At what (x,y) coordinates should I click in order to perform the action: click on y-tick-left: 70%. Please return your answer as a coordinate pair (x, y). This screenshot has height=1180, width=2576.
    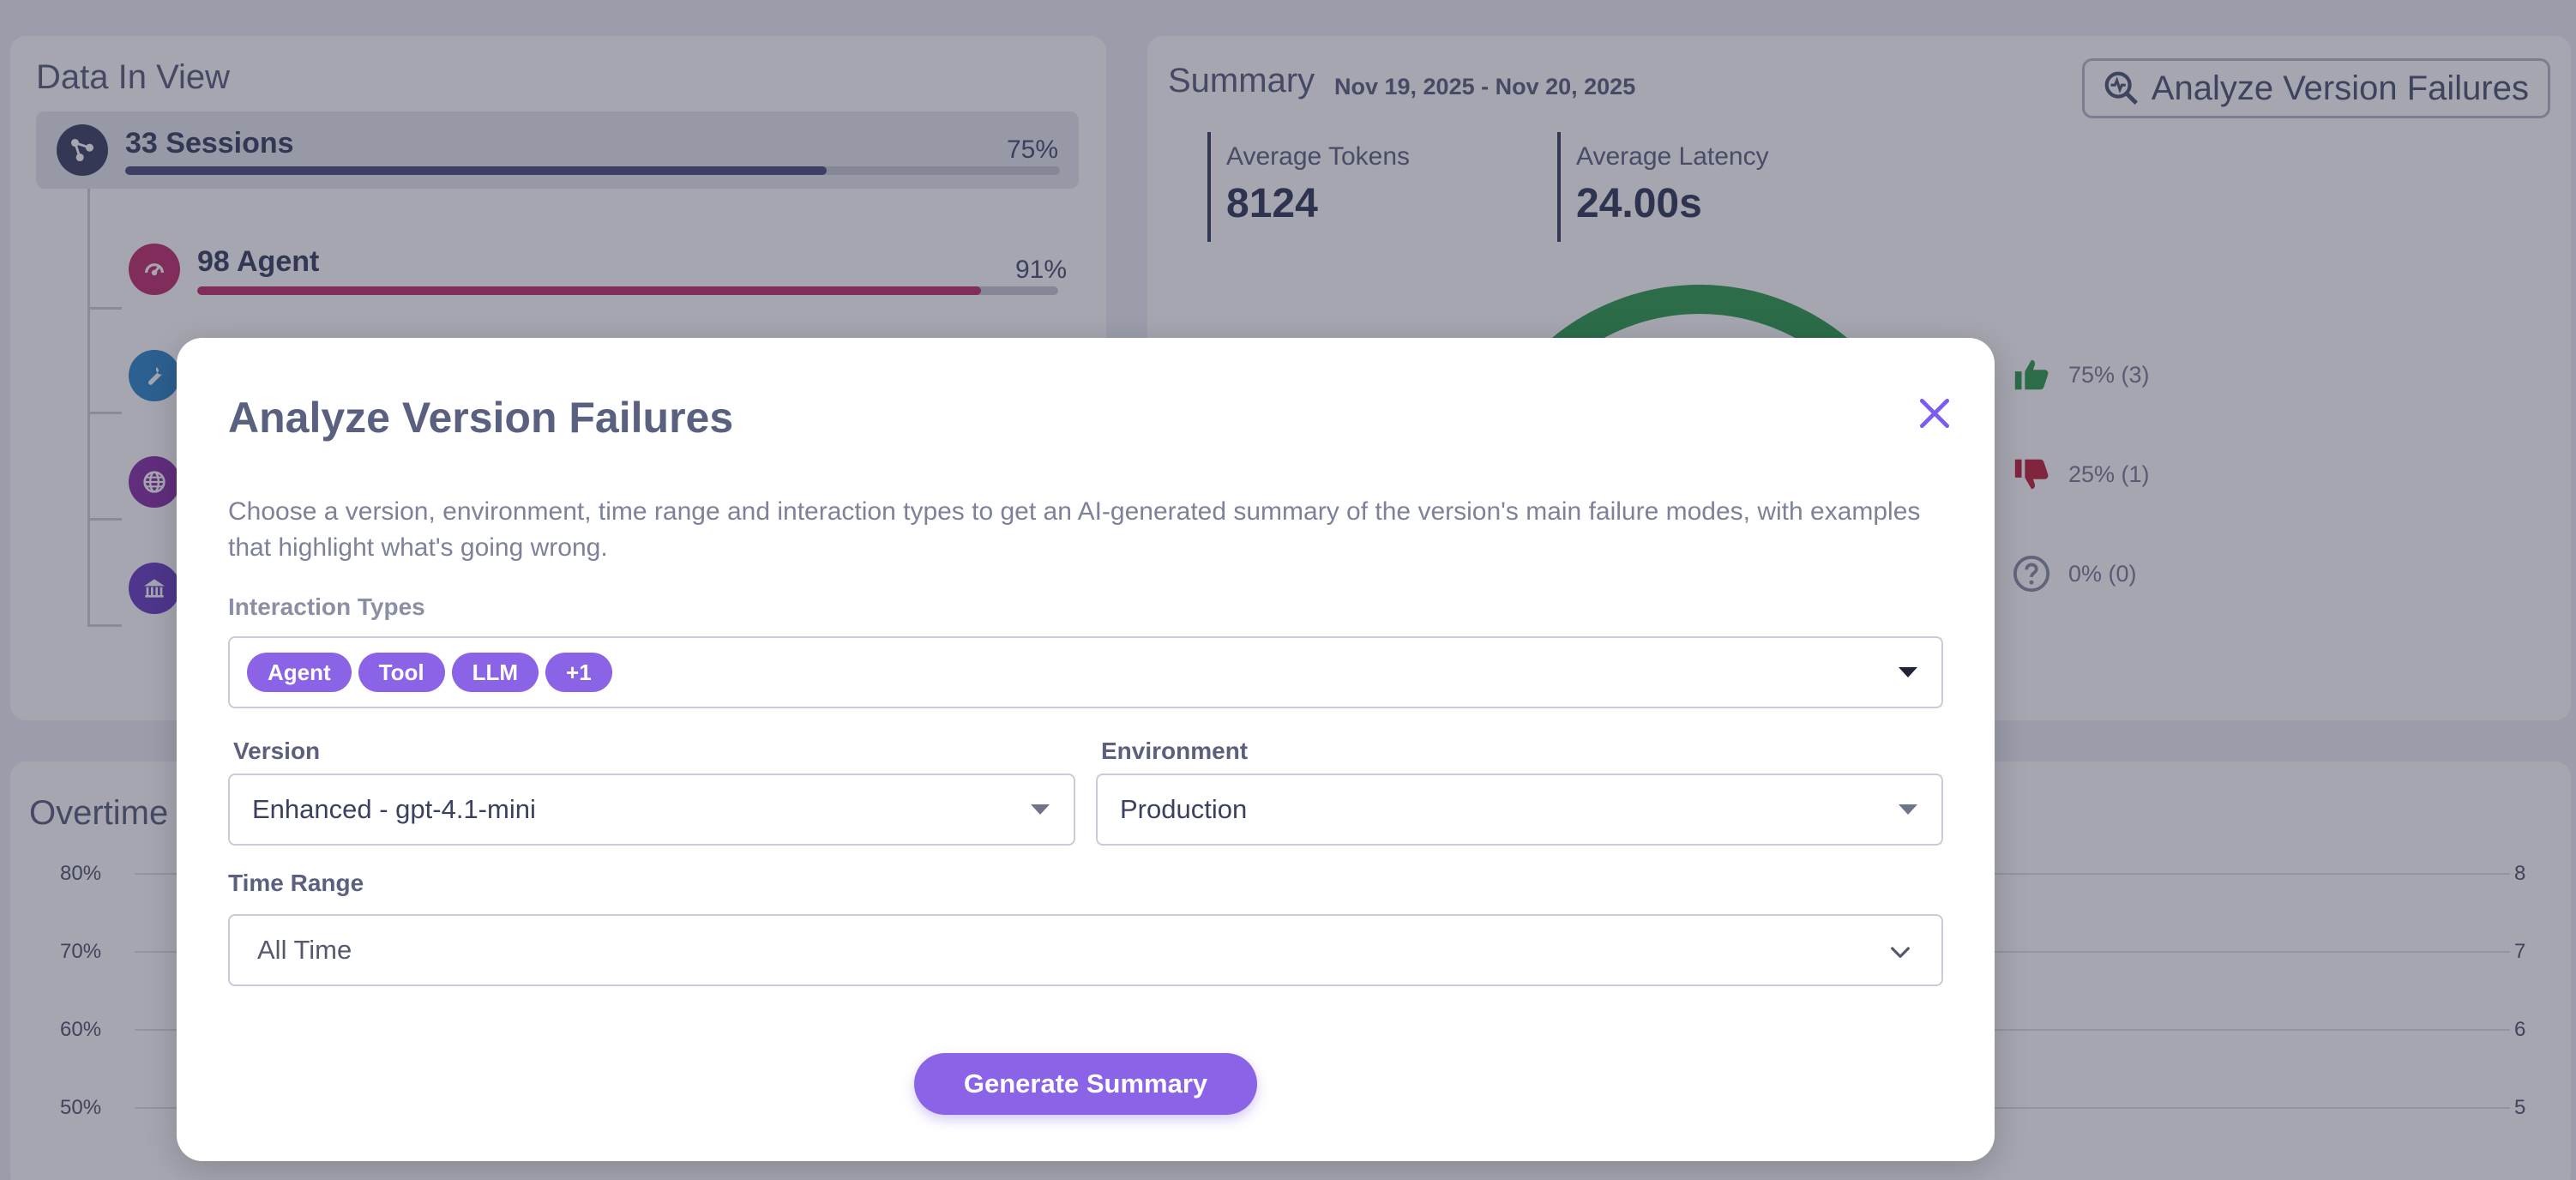
    Looking at the image, I should click on (81, 951).